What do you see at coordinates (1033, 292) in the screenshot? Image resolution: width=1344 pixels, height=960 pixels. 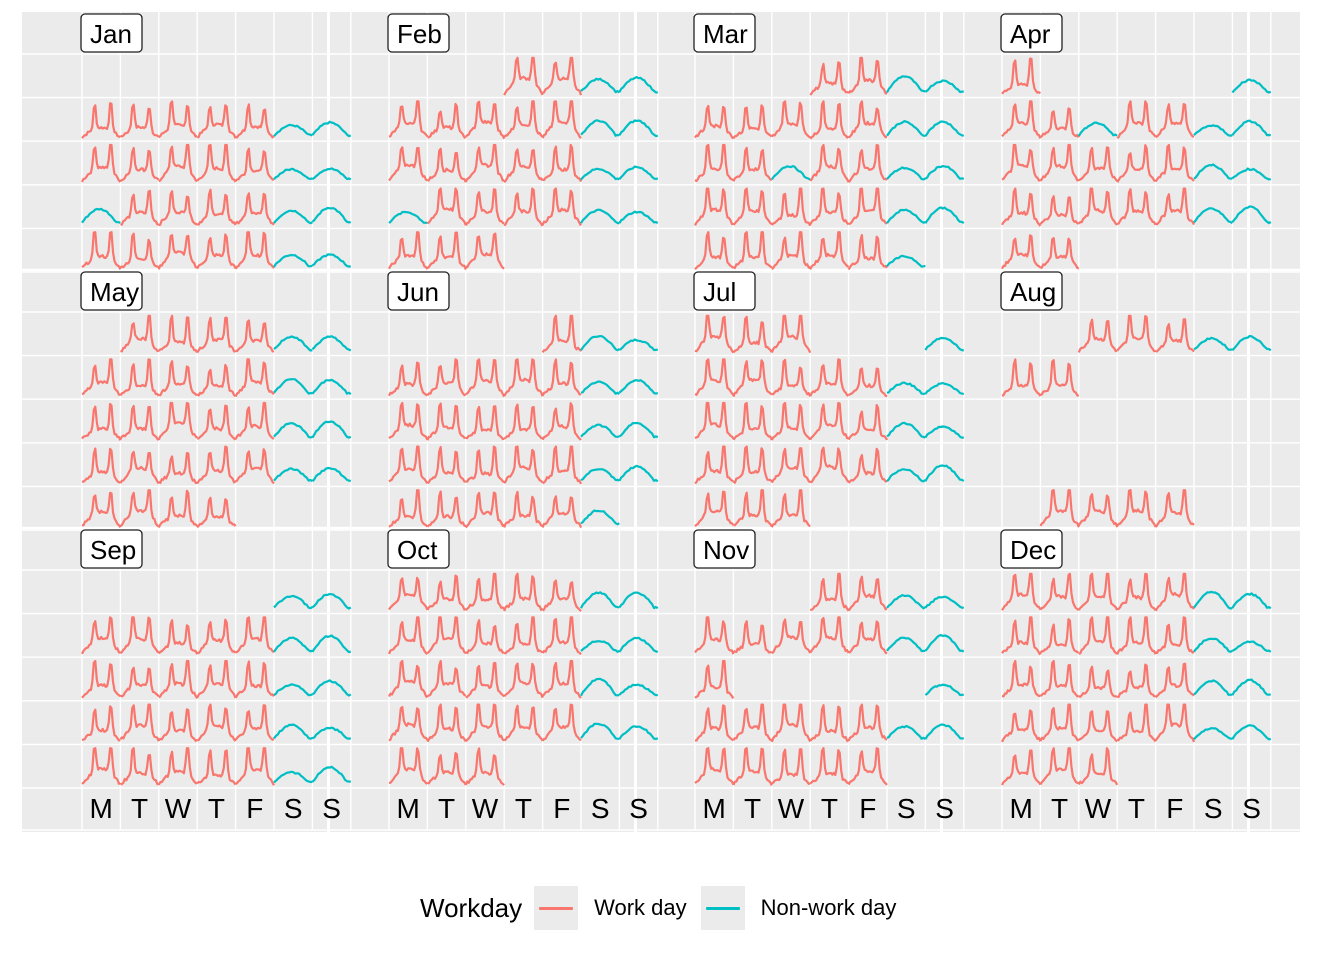 I see `facet-label-text: Aug` at bounding box center [1033, 292].